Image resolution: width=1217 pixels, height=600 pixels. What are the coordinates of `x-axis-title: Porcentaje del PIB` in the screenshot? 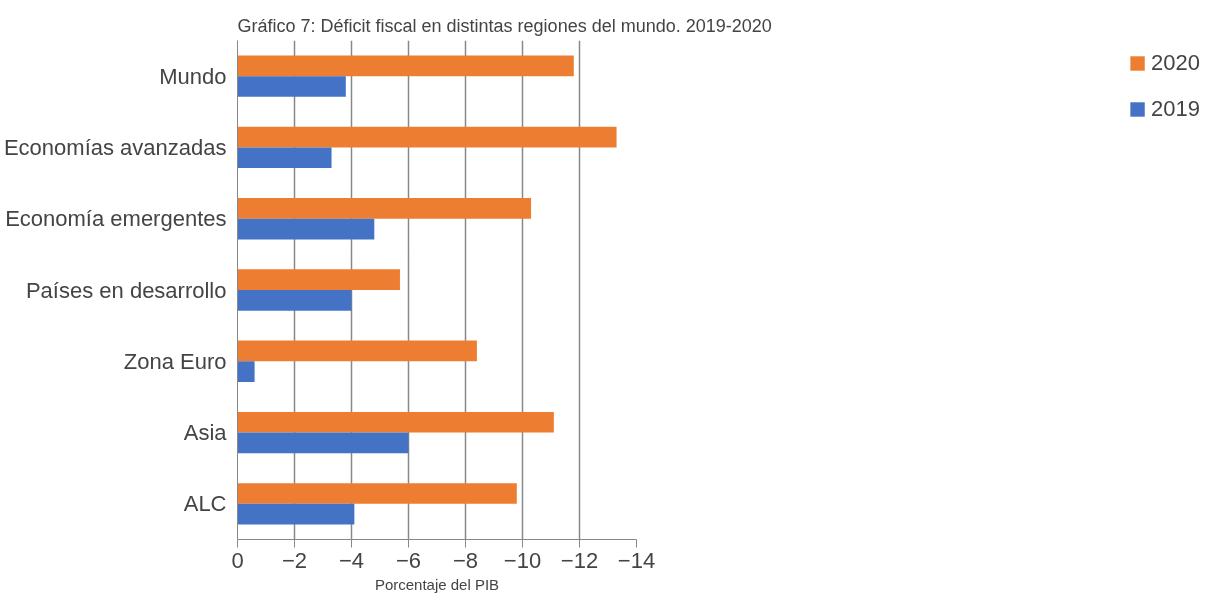 It's located at (437, 584).